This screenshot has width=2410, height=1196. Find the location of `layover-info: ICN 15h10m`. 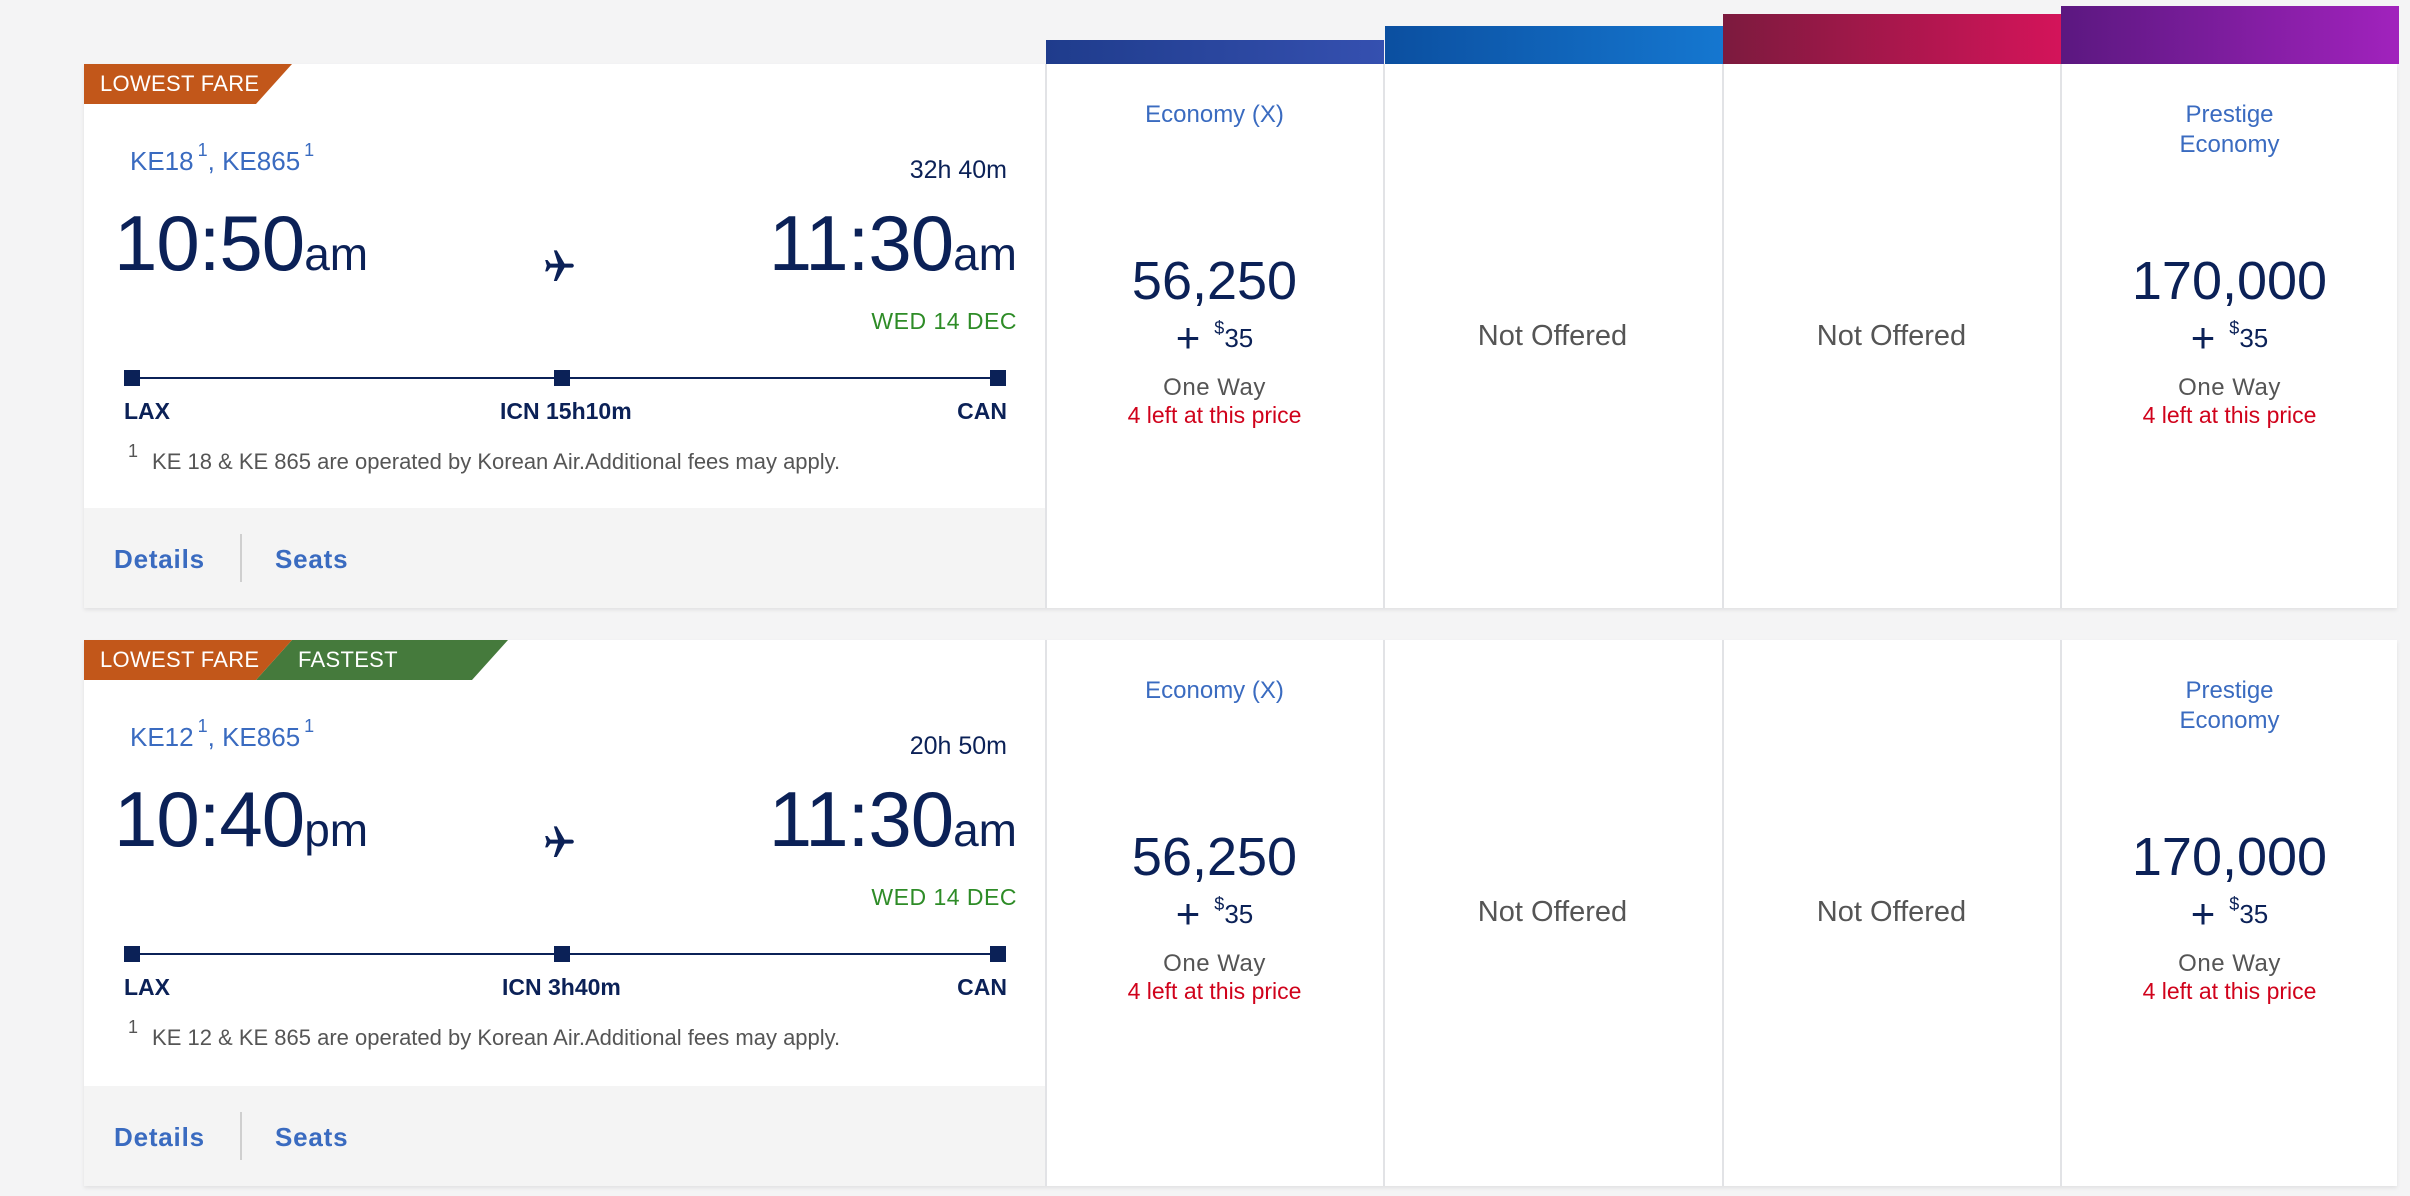

layover-info: ICN 15h10m is located at coordinates (566, 411).